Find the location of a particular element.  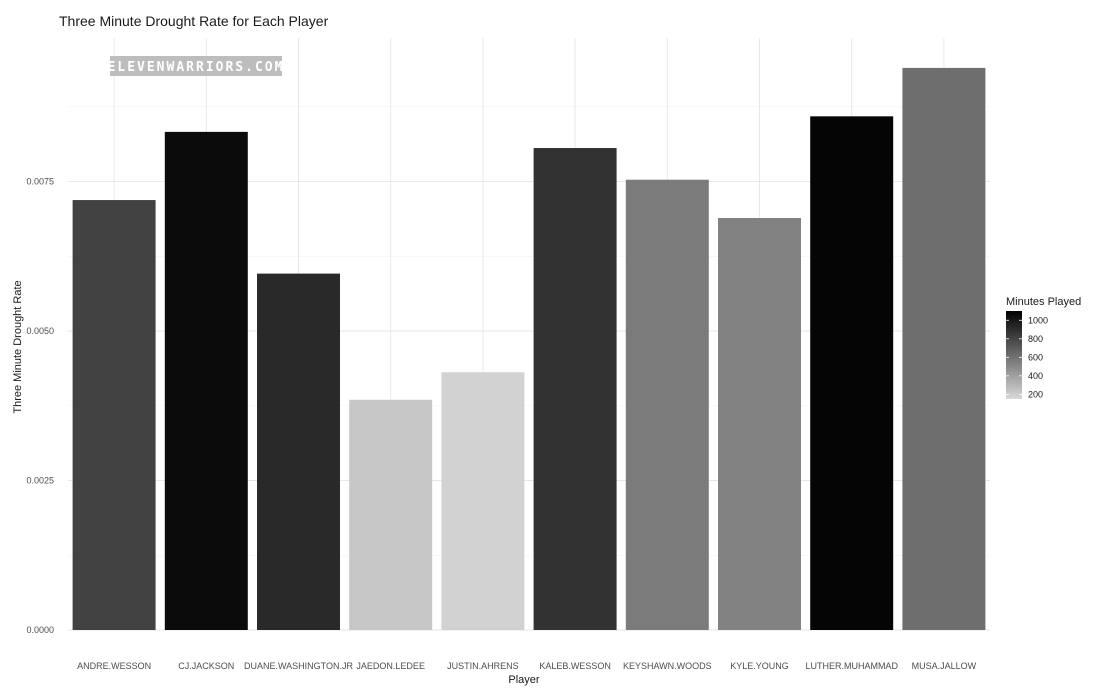

x-tick-label: KEYSHAWN.WOODS is located at coordinates (667, 666).